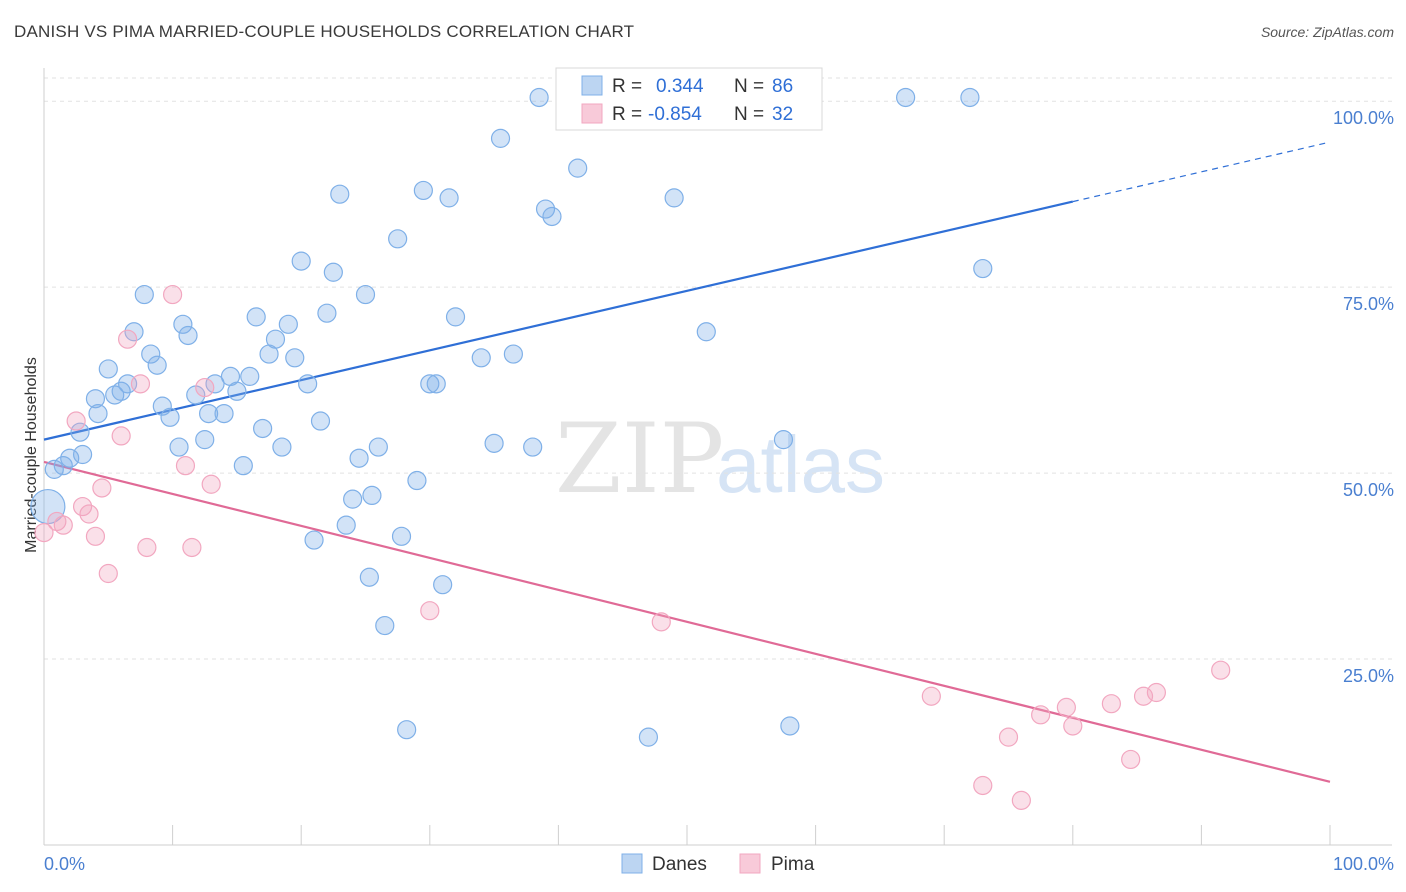 This screenshot has height=892, width=1406. What do you see at coordinates (632, 863) in the screenshot?
I see `bottom-legend-swatch-danes` at bounding box center [632, 863].